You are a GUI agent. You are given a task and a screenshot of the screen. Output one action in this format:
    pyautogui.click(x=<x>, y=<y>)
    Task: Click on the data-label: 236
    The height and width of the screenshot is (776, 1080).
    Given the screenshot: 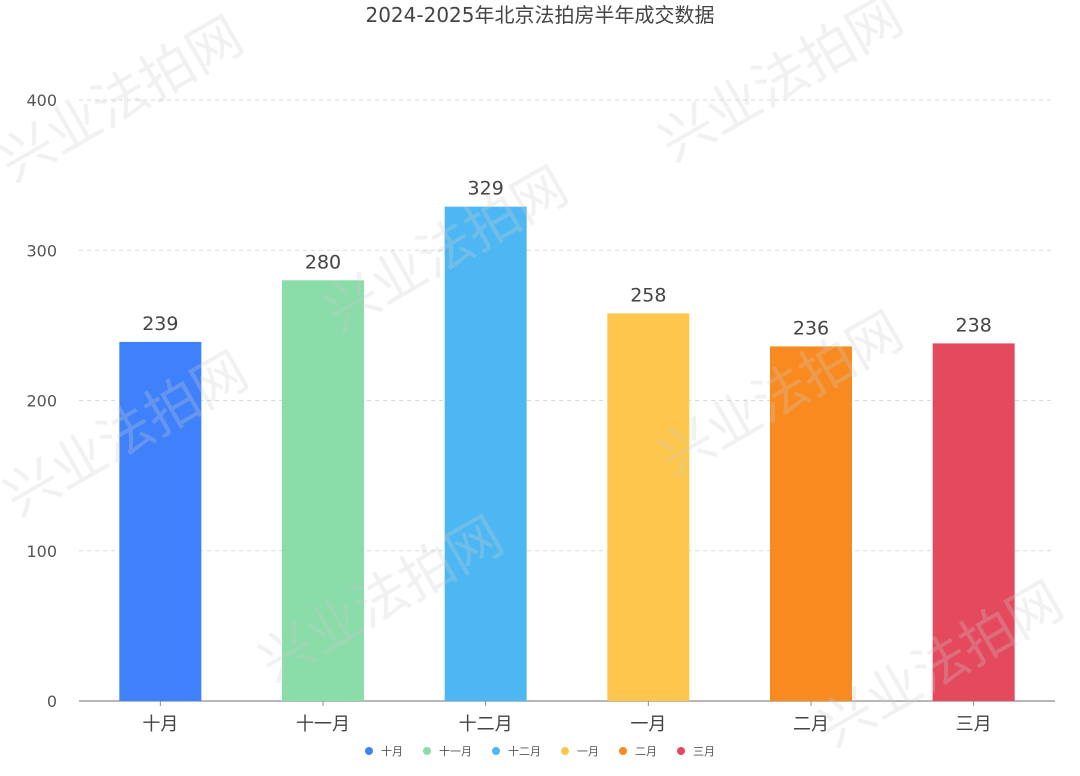 What is the action you would take?
    pyautogui.click(x=811, y=328)
    